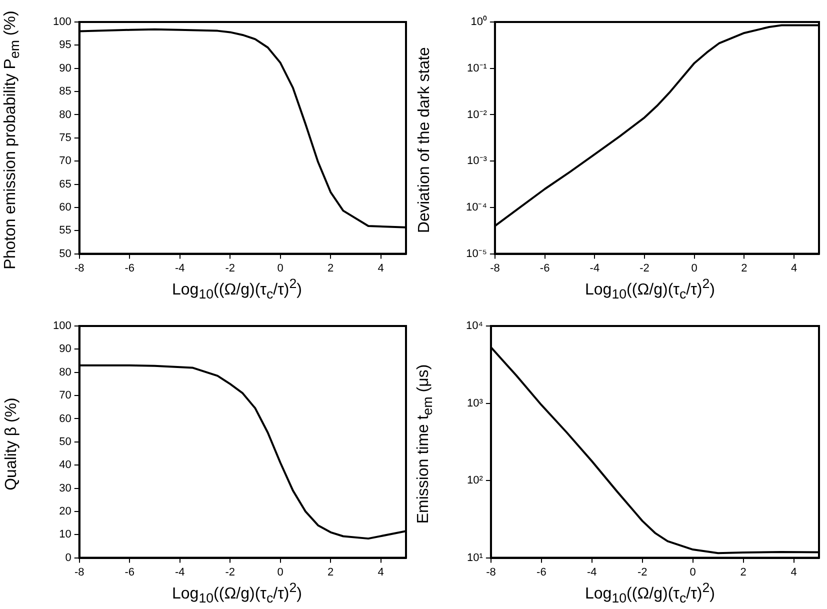  Describe the element at coordinates (477, 114) in the screenshot. I see `y-tick-label: 10⁻²` at that location.